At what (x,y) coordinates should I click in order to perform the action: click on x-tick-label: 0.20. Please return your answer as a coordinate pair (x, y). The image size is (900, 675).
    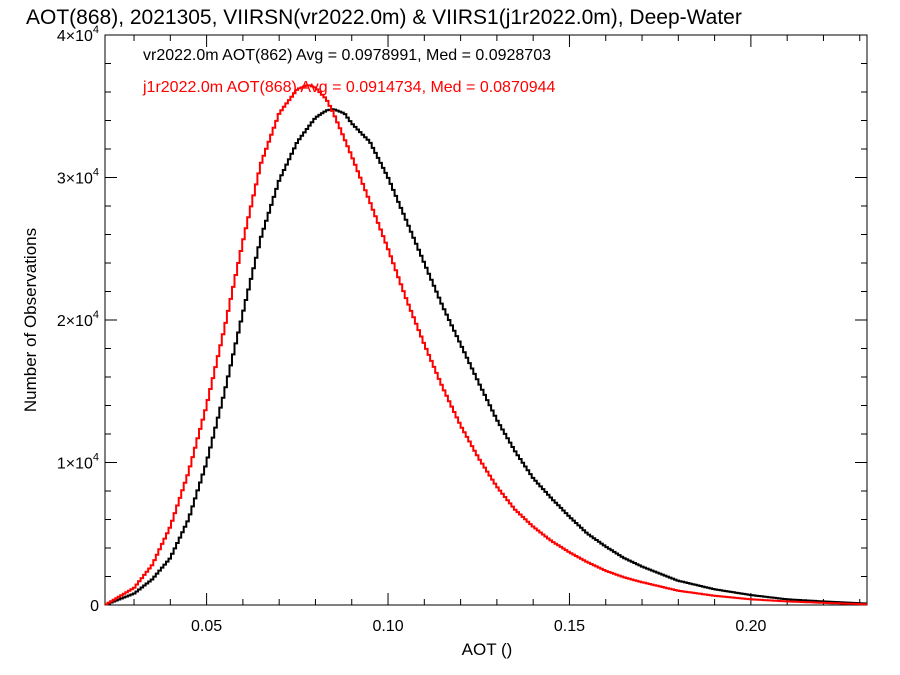
    Looking at the image, I should click on (750, 626).